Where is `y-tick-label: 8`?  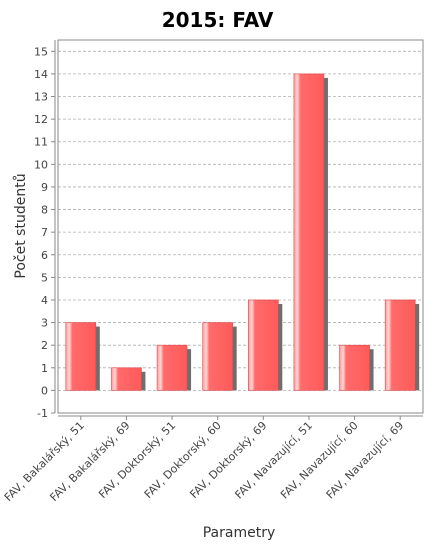
y-tick-label: 8 is located at coordinates (44, 210).